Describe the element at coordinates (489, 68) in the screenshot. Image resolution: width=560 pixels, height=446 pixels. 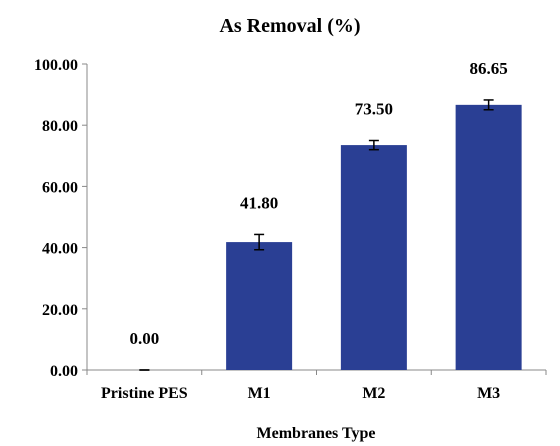
I see `data-label: 86.65` at that location.